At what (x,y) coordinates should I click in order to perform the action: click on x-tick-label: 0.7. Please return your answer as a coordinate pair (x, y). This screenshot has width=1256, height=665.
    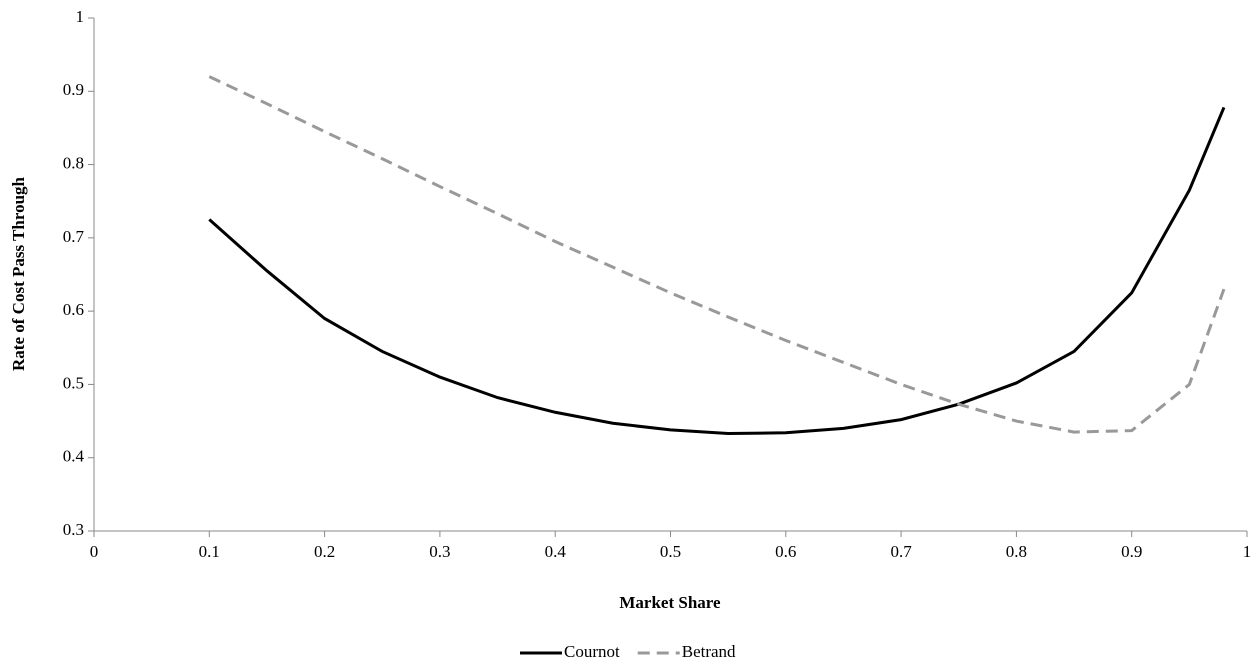
    Looking at the image, I should click on (901, 551).